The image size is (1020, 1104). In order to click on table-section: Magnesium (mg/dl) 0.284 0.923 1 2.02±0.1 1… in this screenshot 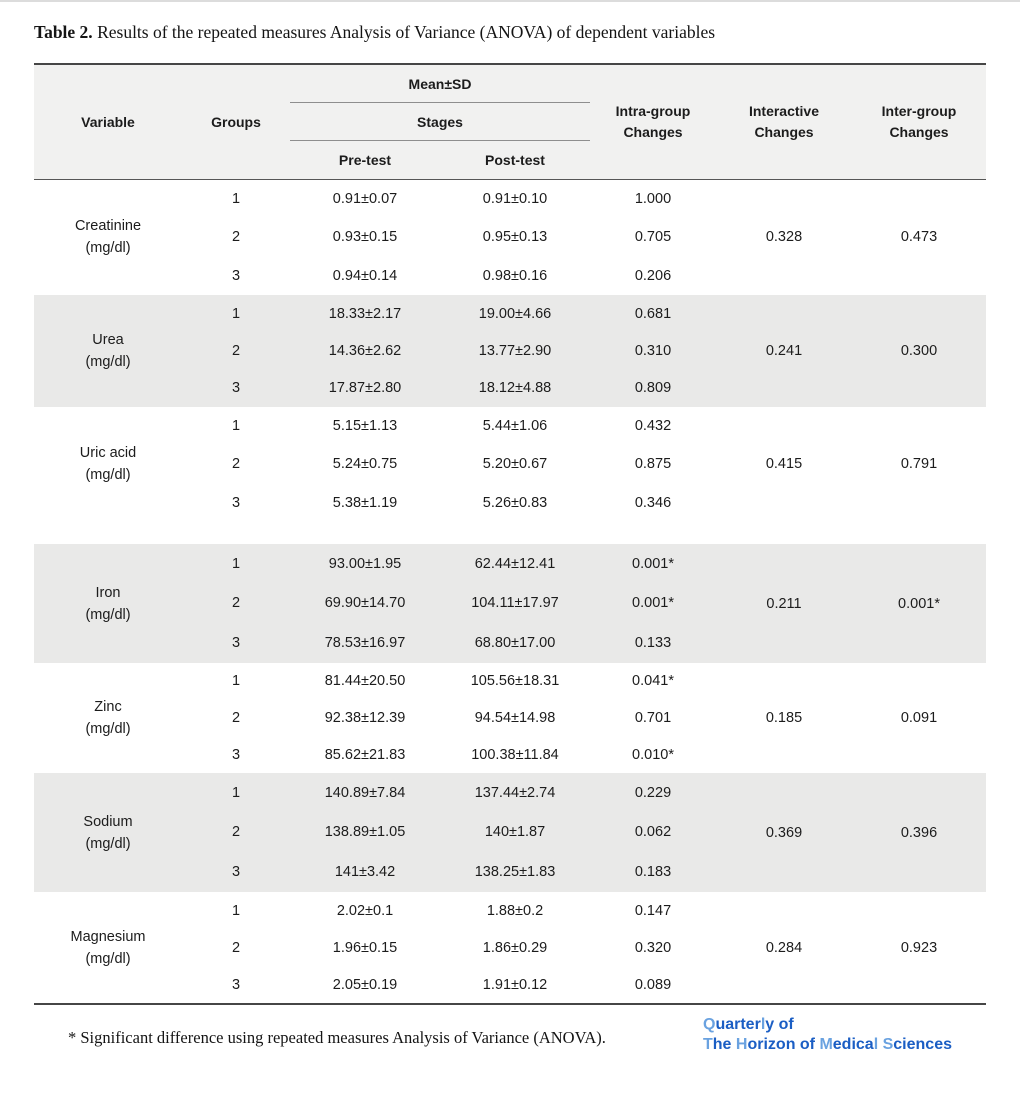, I will do `click(510, 947)`.